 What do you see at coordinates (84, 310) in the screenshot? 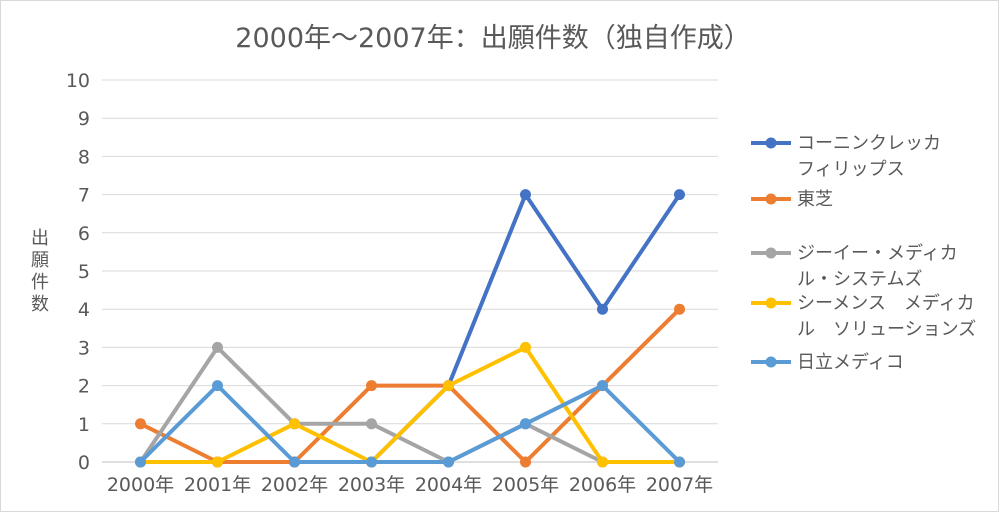
I see `y-tick-label: 4` at bounding box center [84, 310].